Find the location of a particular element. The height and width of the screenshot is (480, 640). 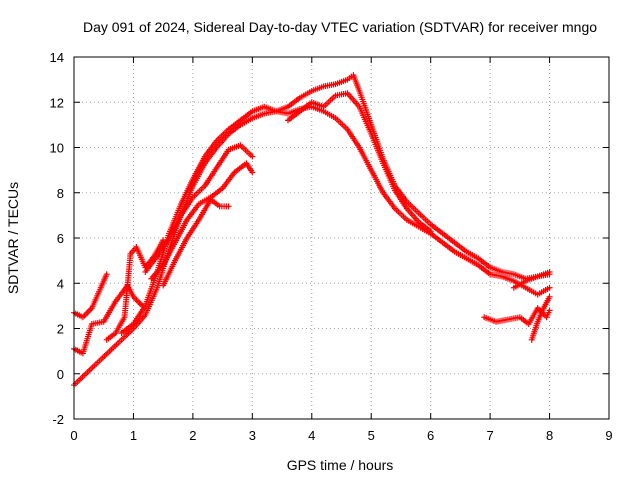

x-axis-label: GPS time / hours is located at coordinates (340, 465).